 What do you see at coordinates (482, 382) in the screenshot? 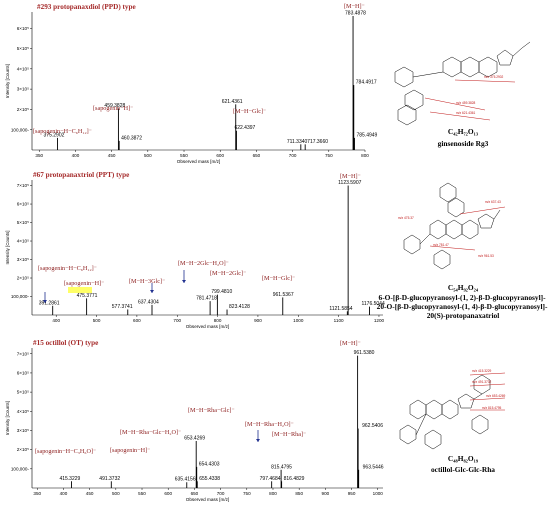
I see `ot-label-491: m/z 491.3732` at bounding box center [482, 382].